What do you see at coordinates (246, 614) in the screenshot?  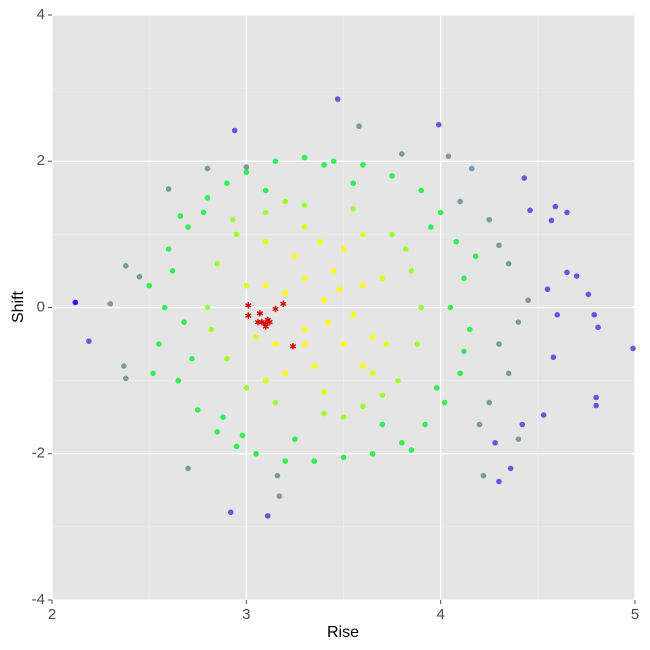 I see `x-tick-label: 3` at bounding box center [246, 614].